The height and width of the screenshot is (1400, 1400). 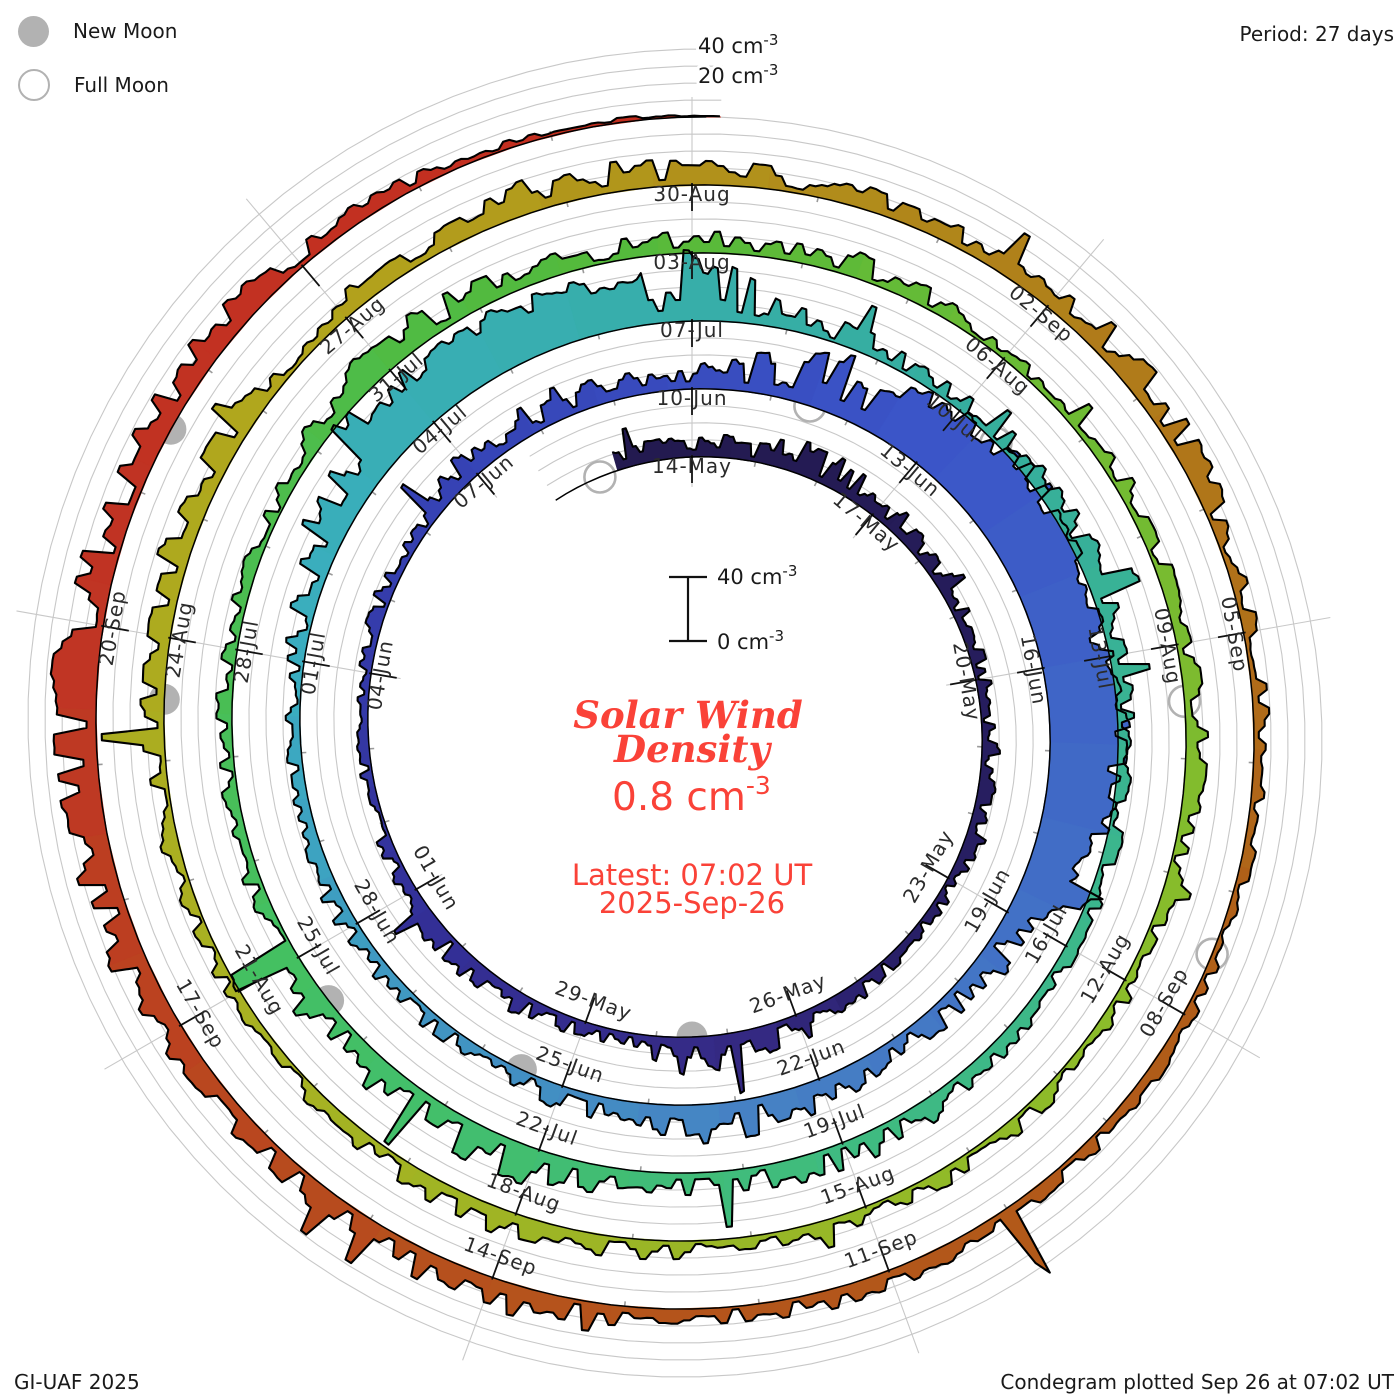 I want to click on full-moon-marker, so click(x=600, y=477).